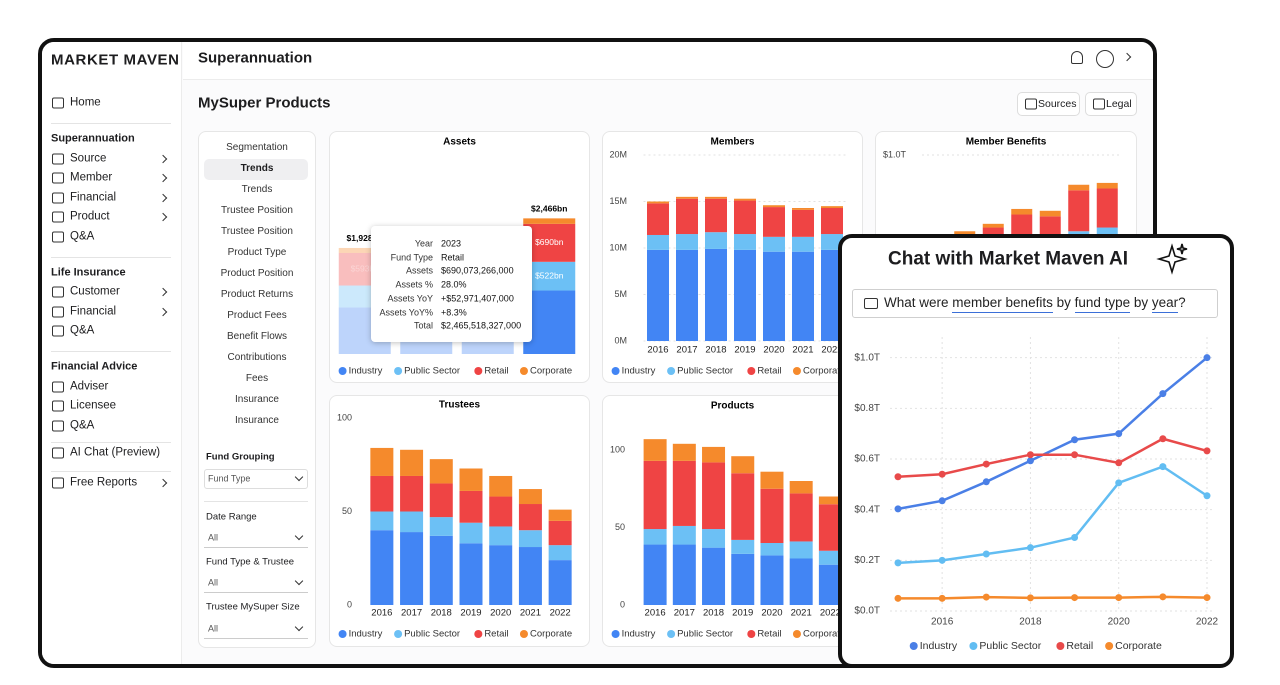 The width and height of the screenshot is (1280, 685). I want to click on tooltip-label: Year, so click(423, 243).